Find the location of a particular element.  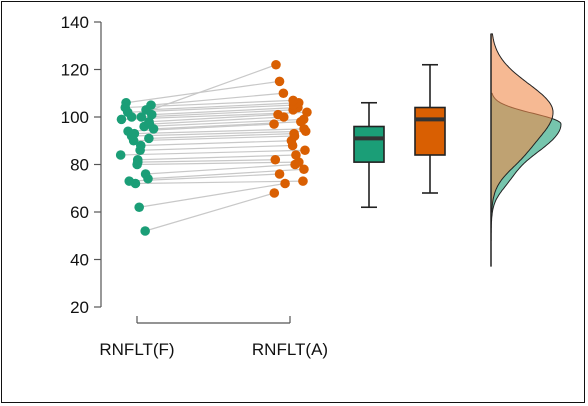

x-axis: RNFLT(F) RNFLT(A) is located at coordinates (213, 337).